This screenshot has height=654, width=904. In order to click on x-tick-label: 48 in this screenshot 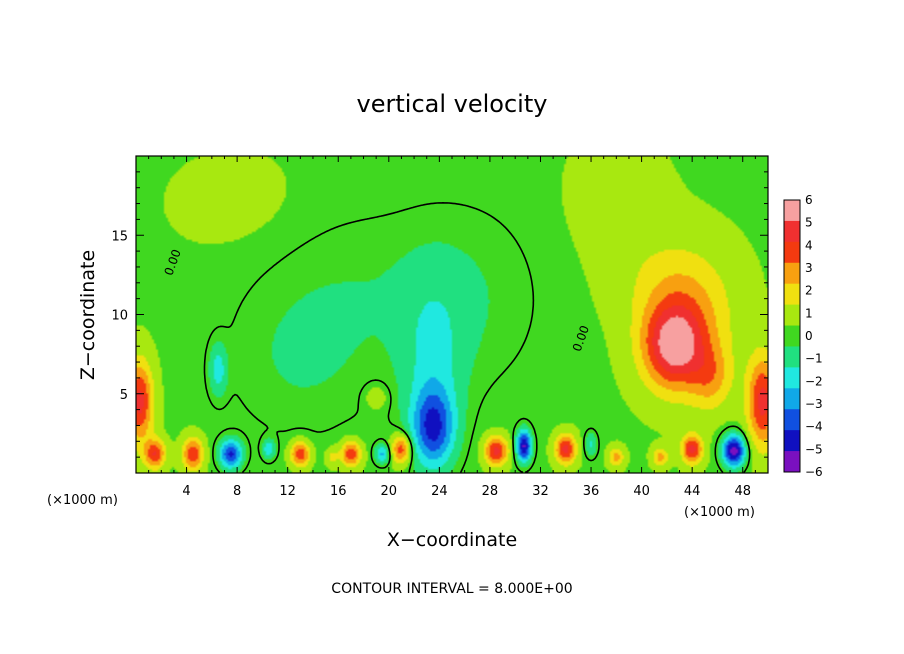, I will do `click(742, 491)`.